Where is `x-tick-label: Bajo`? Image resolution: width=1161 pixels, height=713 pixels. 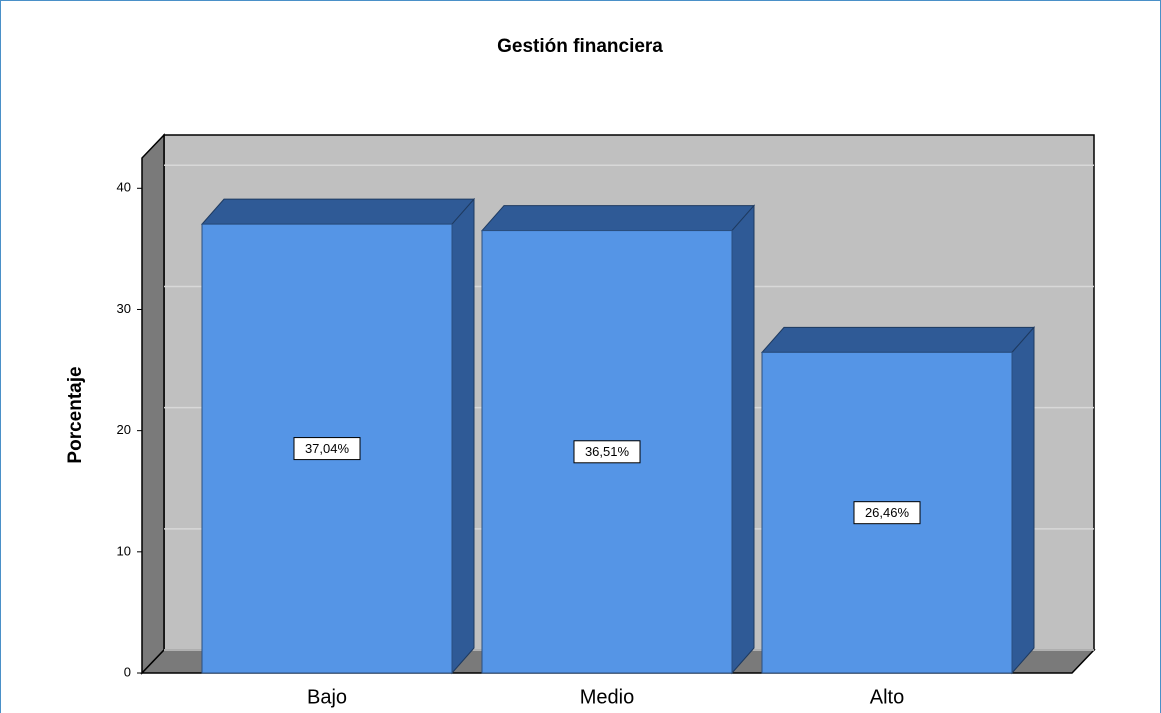
x-tick-label: Bajo is located at coordinates (327, 697).